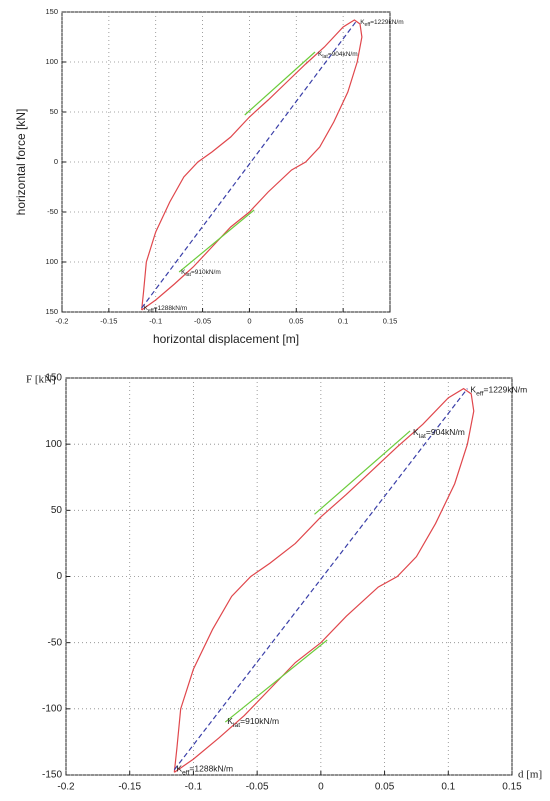  I want to click on x-axis-label: horizontal displacement [m], so click(226, 339).